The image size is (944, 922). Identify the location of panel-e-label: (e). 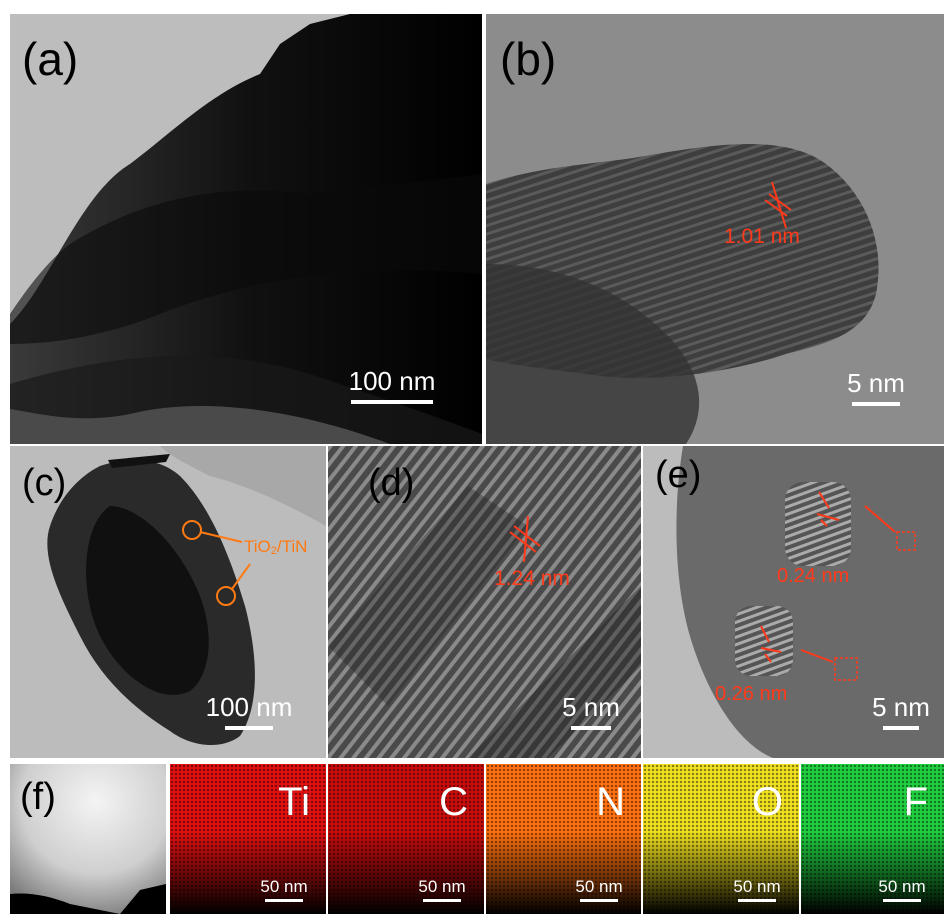
(678, 475).